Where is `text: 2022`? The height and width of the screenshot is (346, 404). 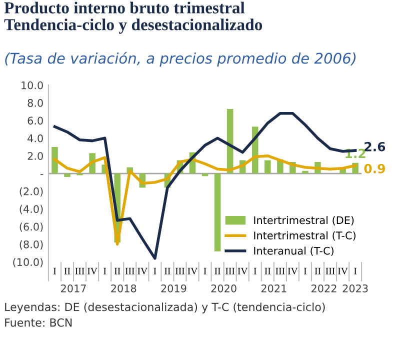
text: 2022 is located at coordinates (324, 288).